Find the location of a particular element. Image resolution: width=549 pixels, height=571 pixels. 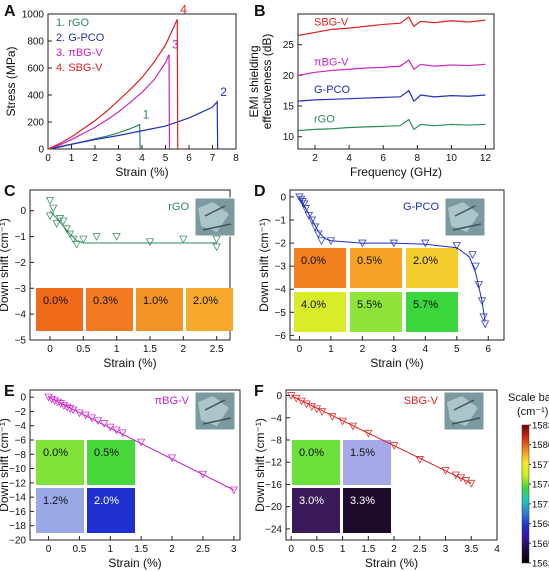

legend-entry: 3. πBG-V is located at coordinates (79, 53).